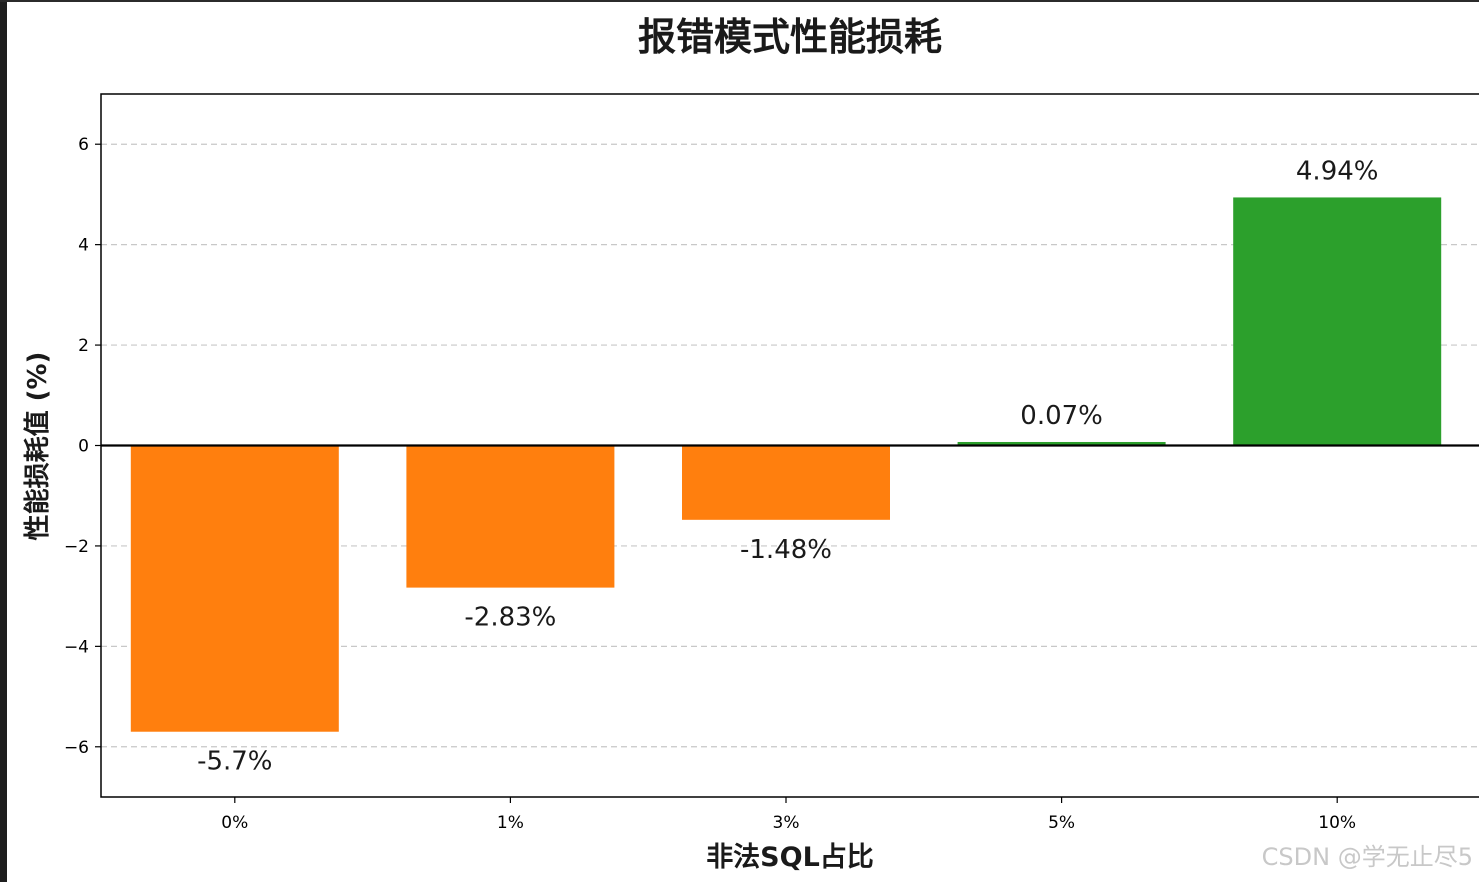 The height and width of the screenshot is (882, 1479). I want to click on data-label: 0.07%, so click(1061, 416).